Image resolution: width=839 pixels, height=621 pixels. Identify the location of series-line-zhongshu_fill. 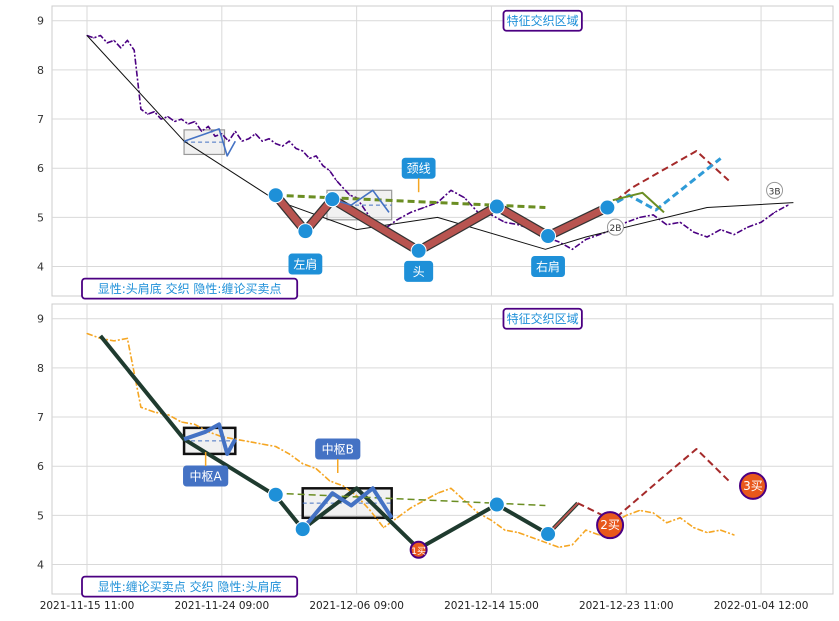
(210, 439).